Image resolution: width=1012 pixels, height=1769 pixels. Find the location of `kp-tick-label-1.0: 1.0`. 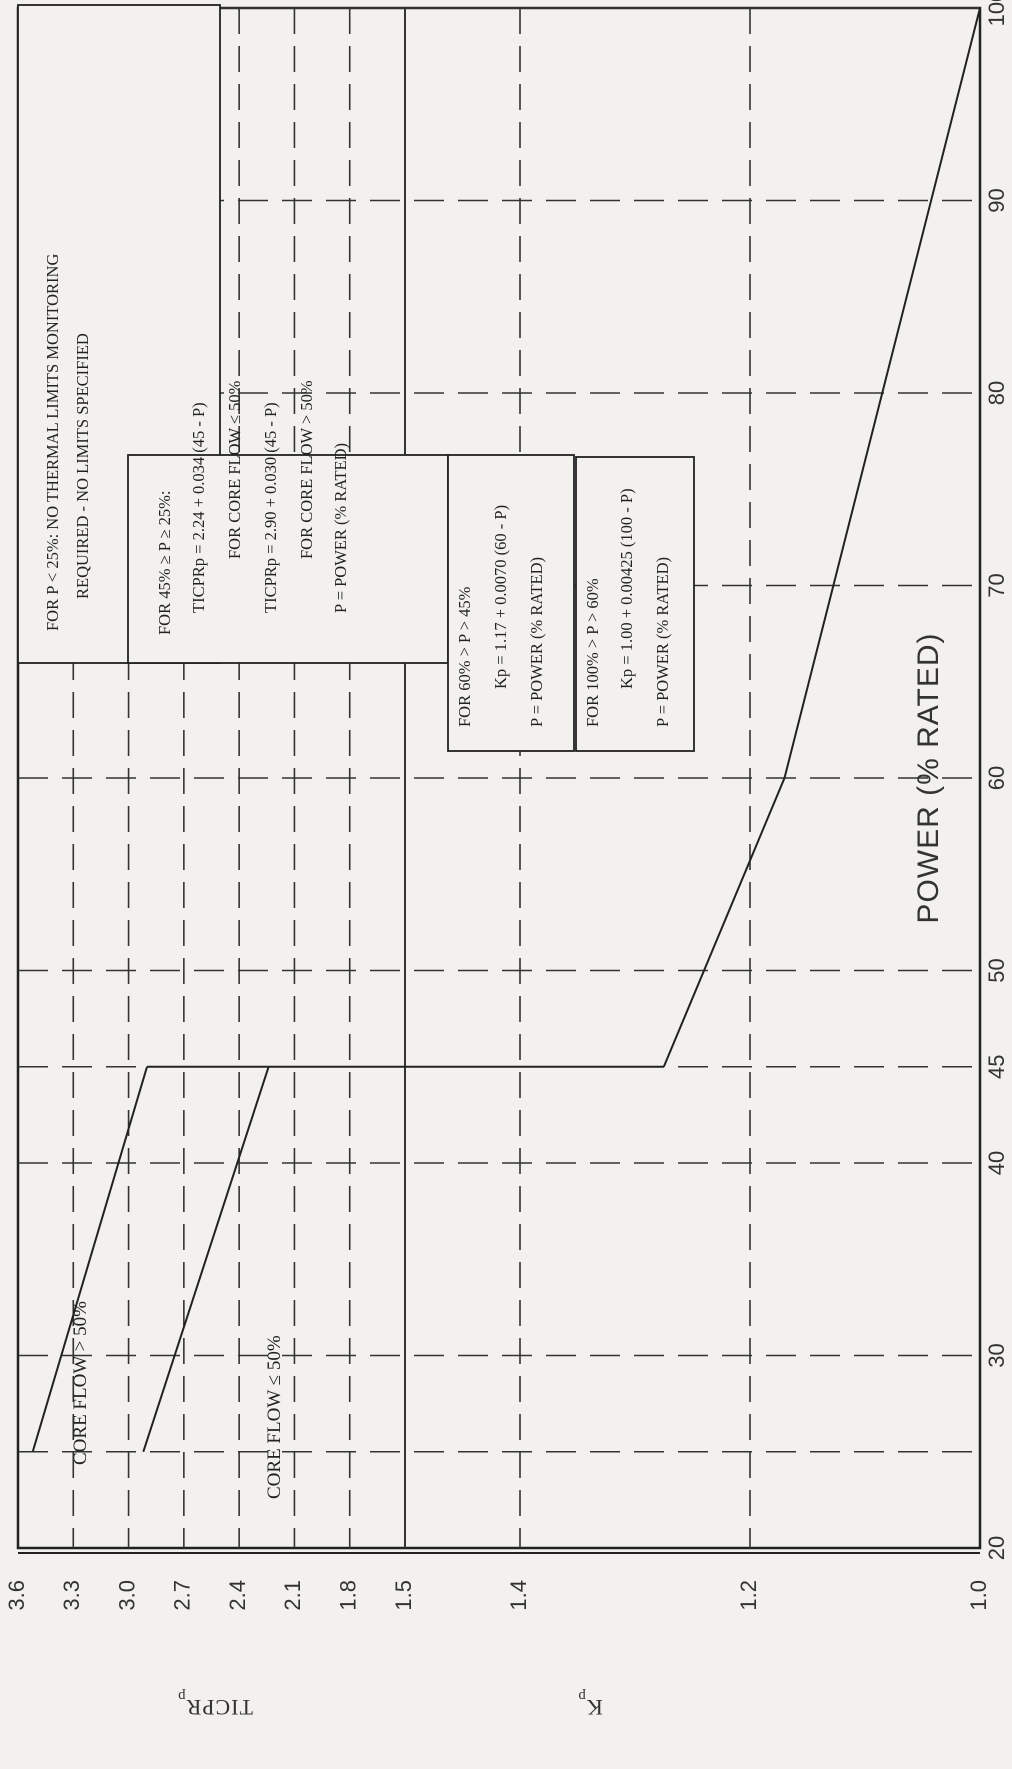

kp-tick-label-1.0: 1.0 is located at coordinates (978, 1595).